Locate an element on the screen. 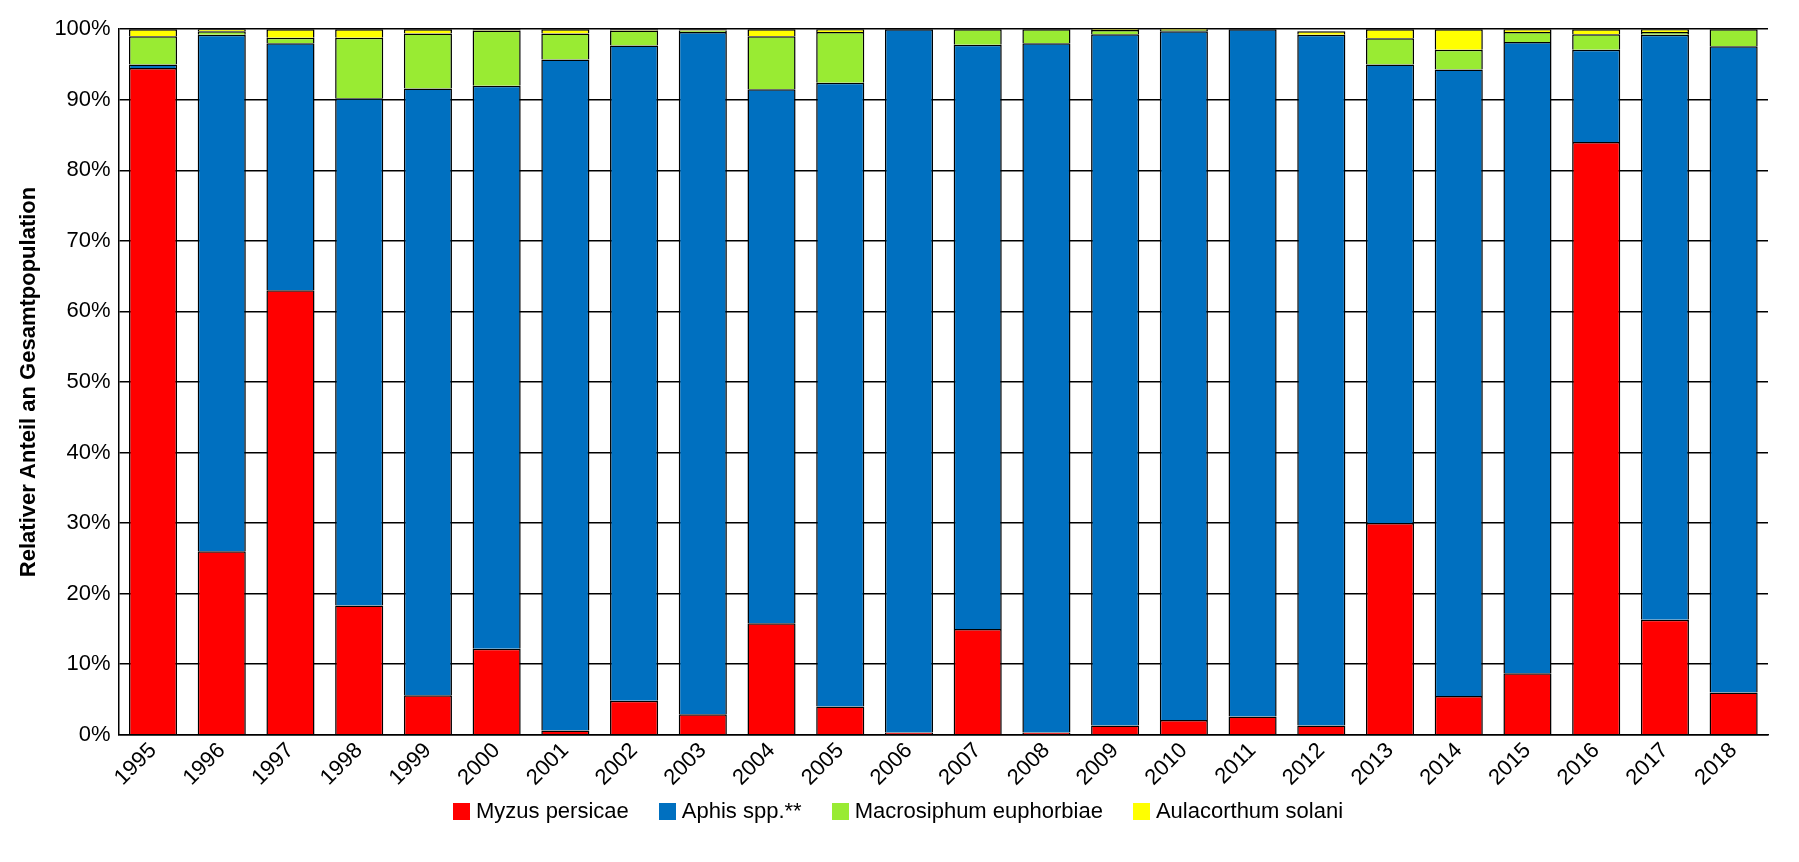  y-tick-label: 40% is located at coordinates (88, 451).